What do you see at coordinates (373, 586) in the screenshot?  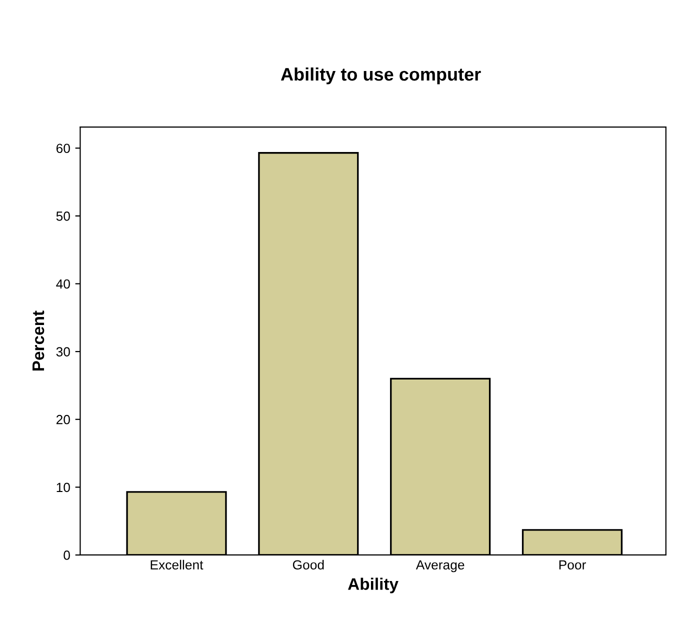 I see `x-axis-title: Ability` at bounding box center [373, 586].